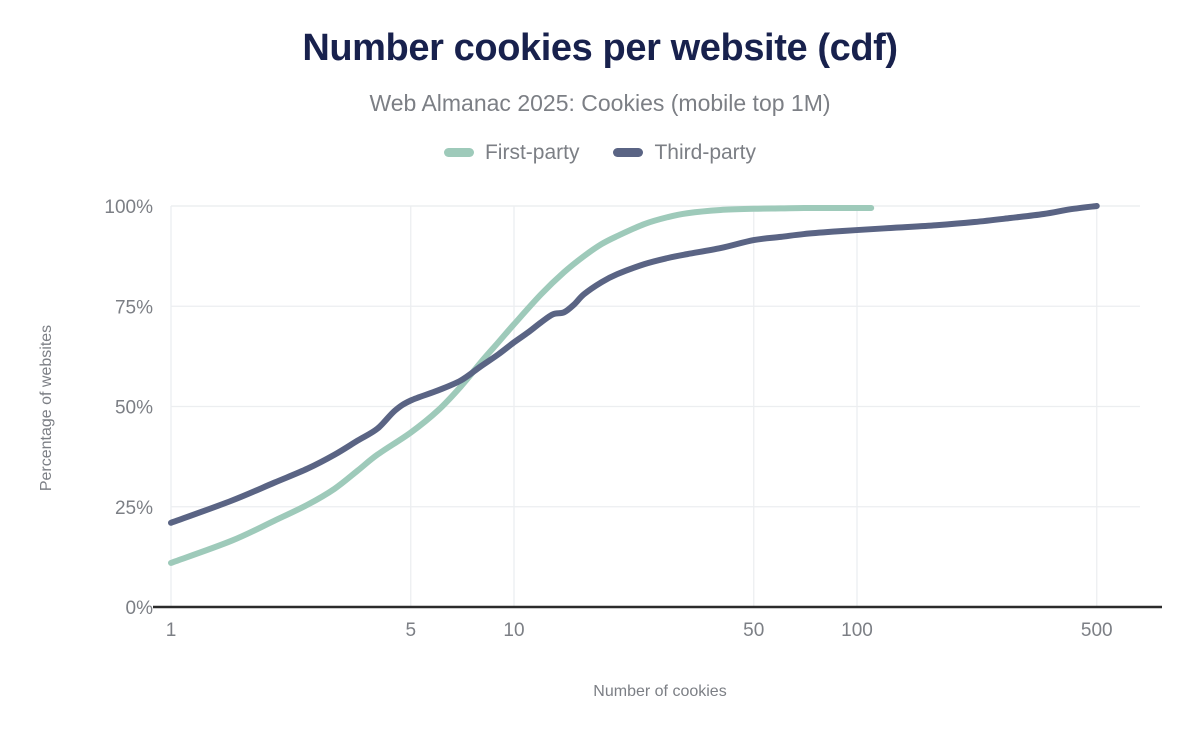 Image resolution: width=1200 pixels, height=742 pixels. What do you see at coordinates (458, 152) in the screenshot?
I see `legend-swatch-first-party` at bounding box center [458, 152].